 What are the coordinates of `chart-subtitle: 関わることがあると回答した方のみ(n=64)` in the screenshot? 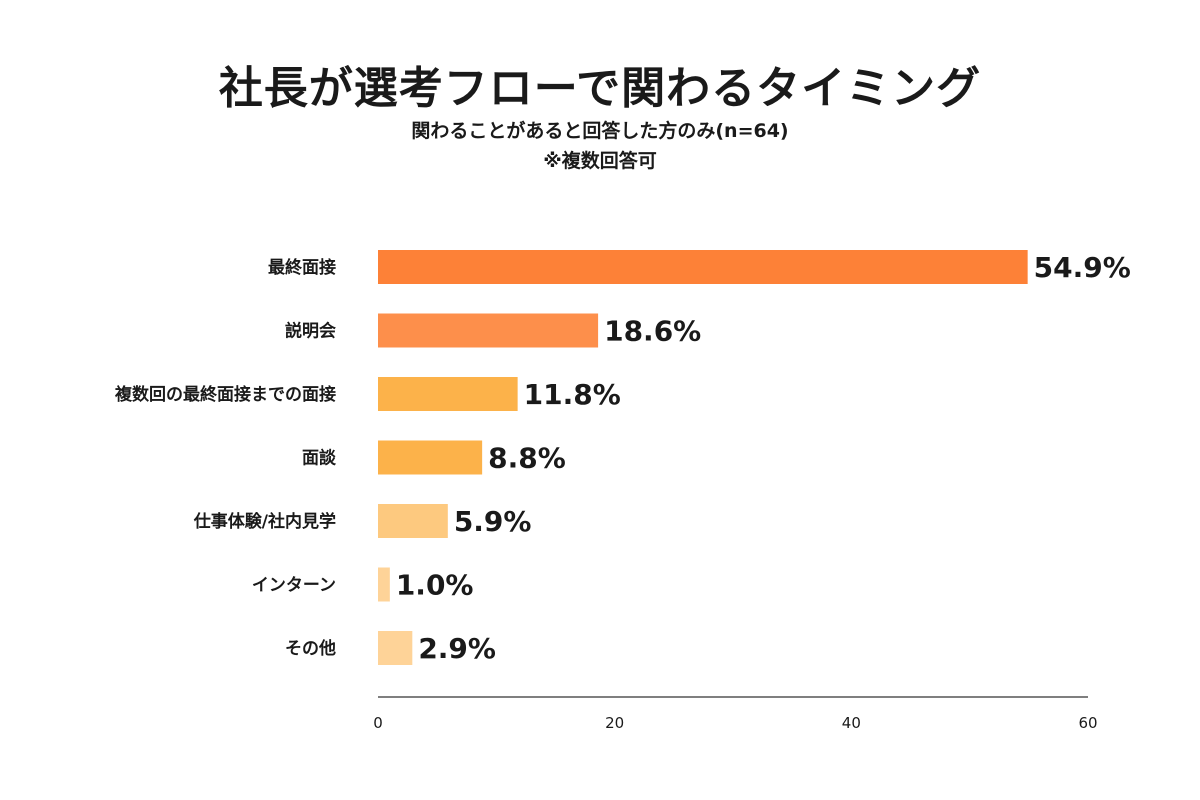 It's located at (600, 131).